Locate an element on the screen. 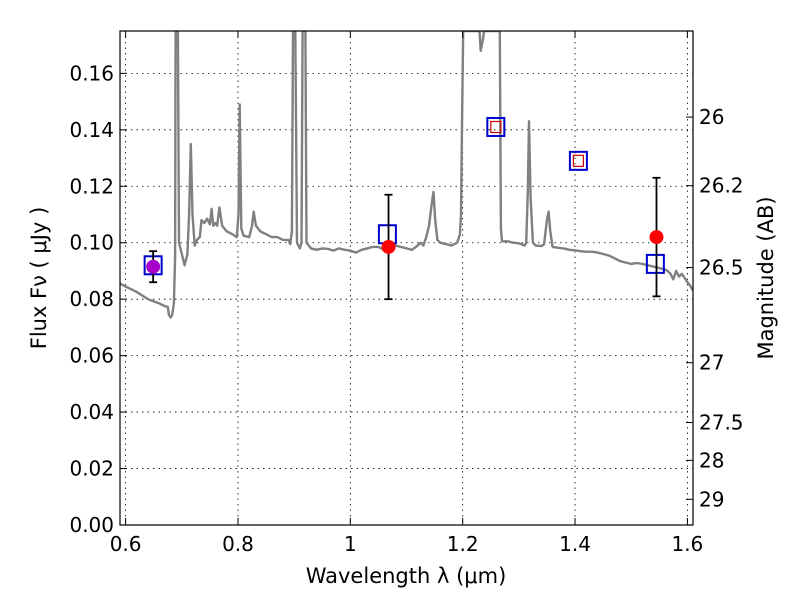  mag-tick-label: 27.5 is located at coordinates (721, 423).